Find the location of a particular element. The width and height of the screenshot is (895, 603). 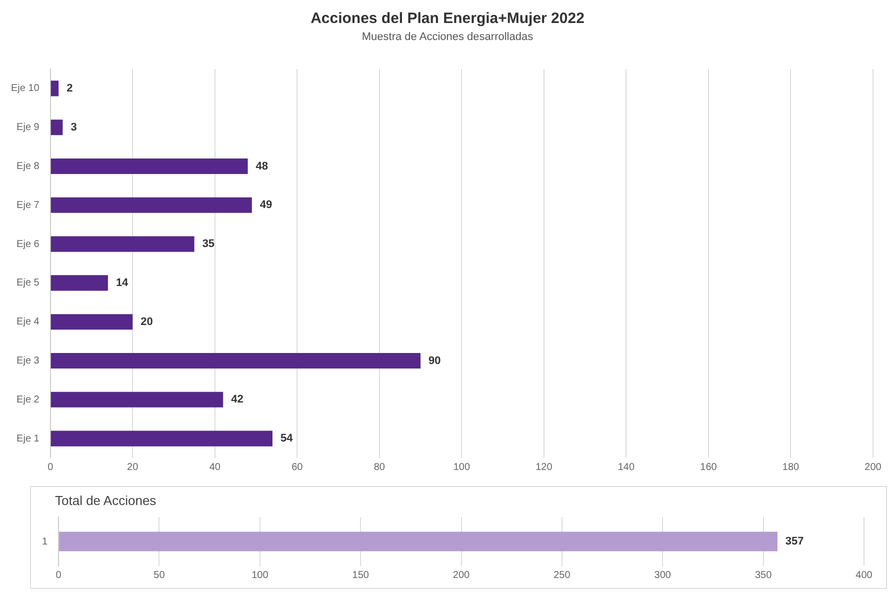

y-tick-label: Eje 5 is located at coordinates (28, 283).